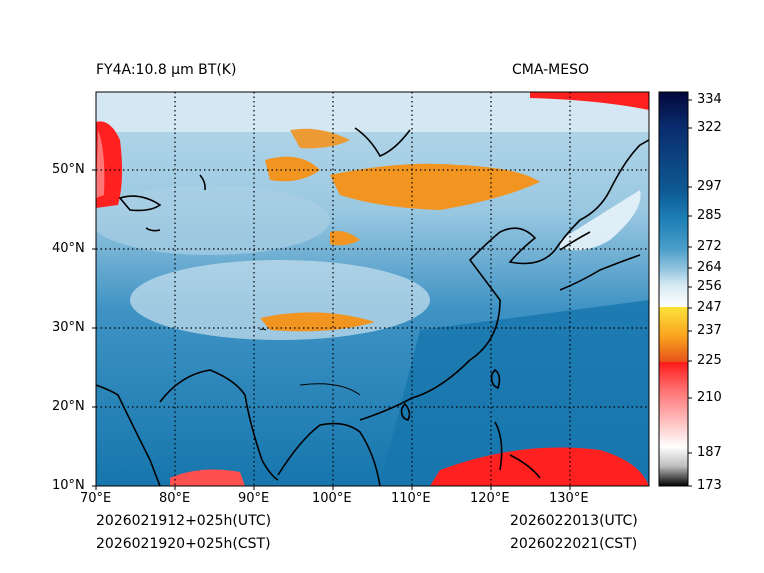 The height and width of the screenshot is (573, 764). Describe the element at coordinates (551, 70) in the screenshot. I see `model-name: CMA-MESO` at that location.